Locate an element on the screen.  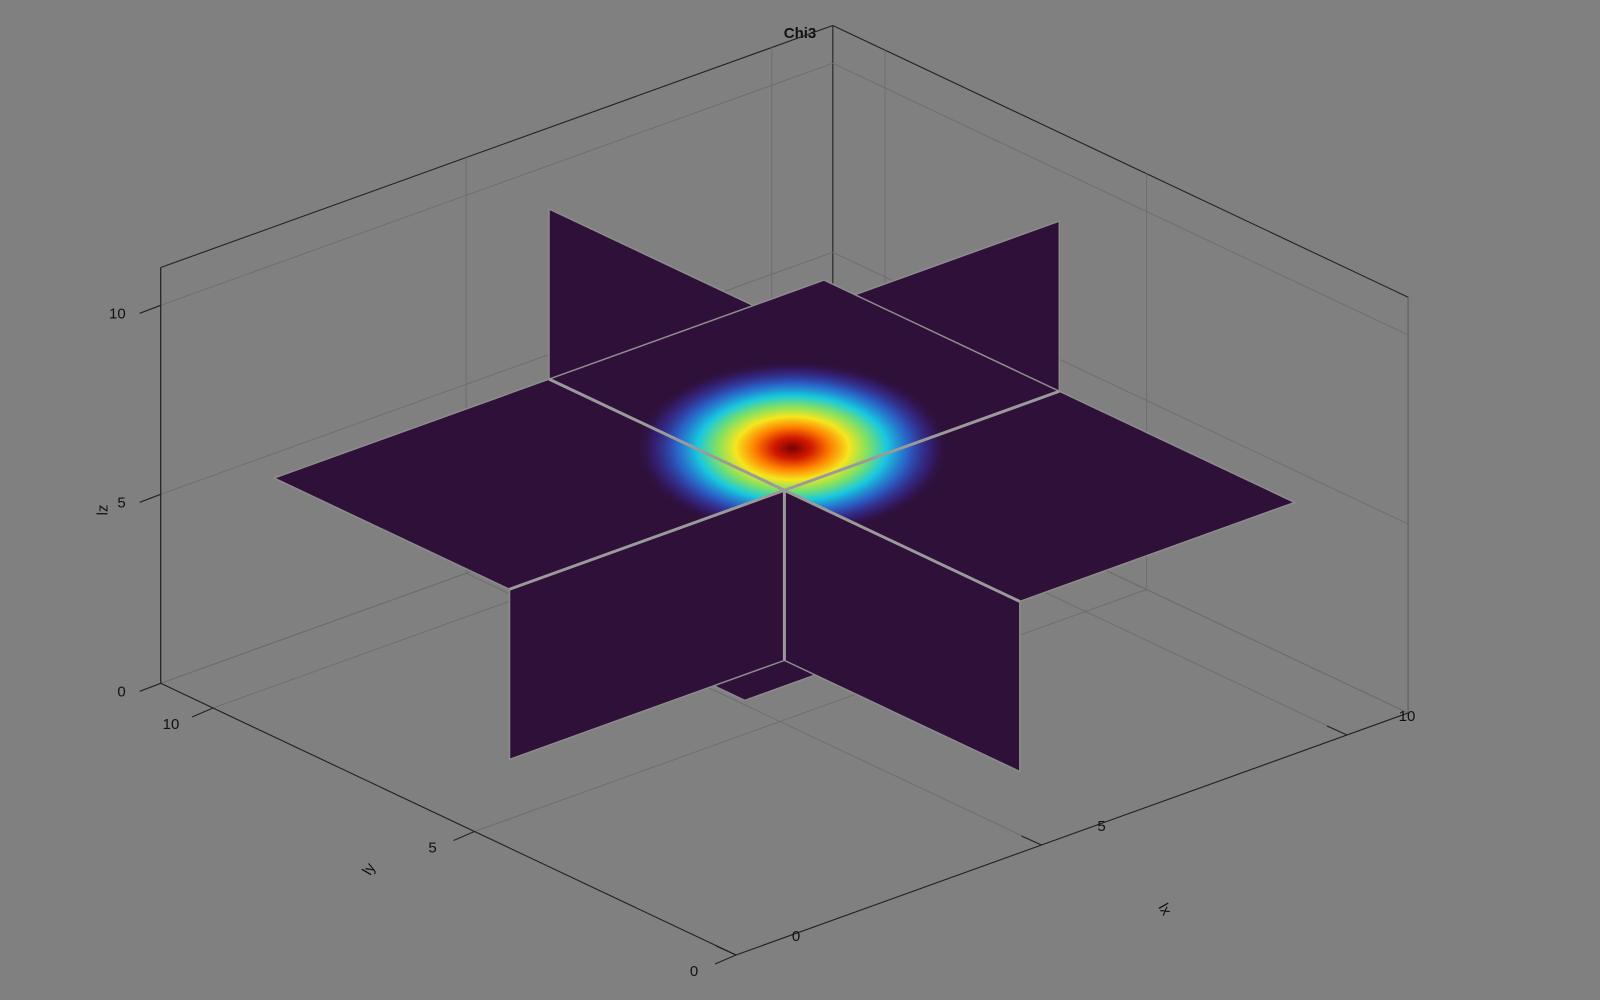
y-tick-label: 5 is located at coordinates (432, 848).